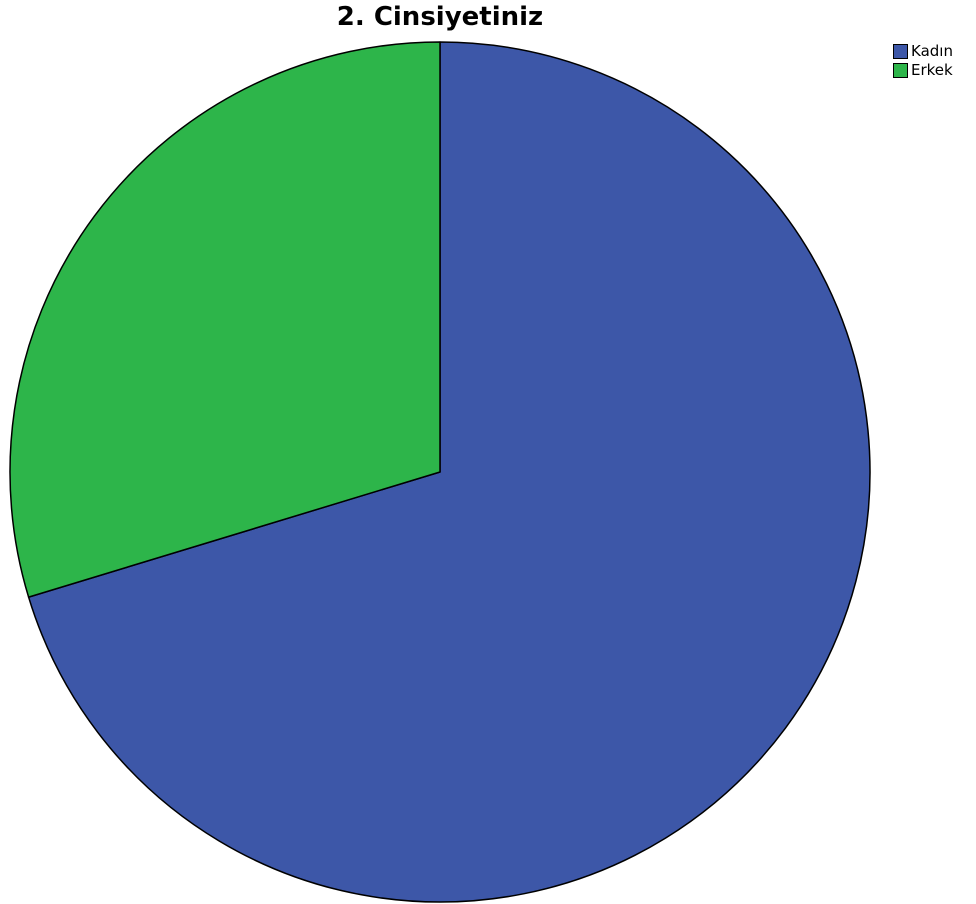 The height and width of the screenshot is (904, 976). I want to click on legend: Kadın Erkek, so click(923, 61).